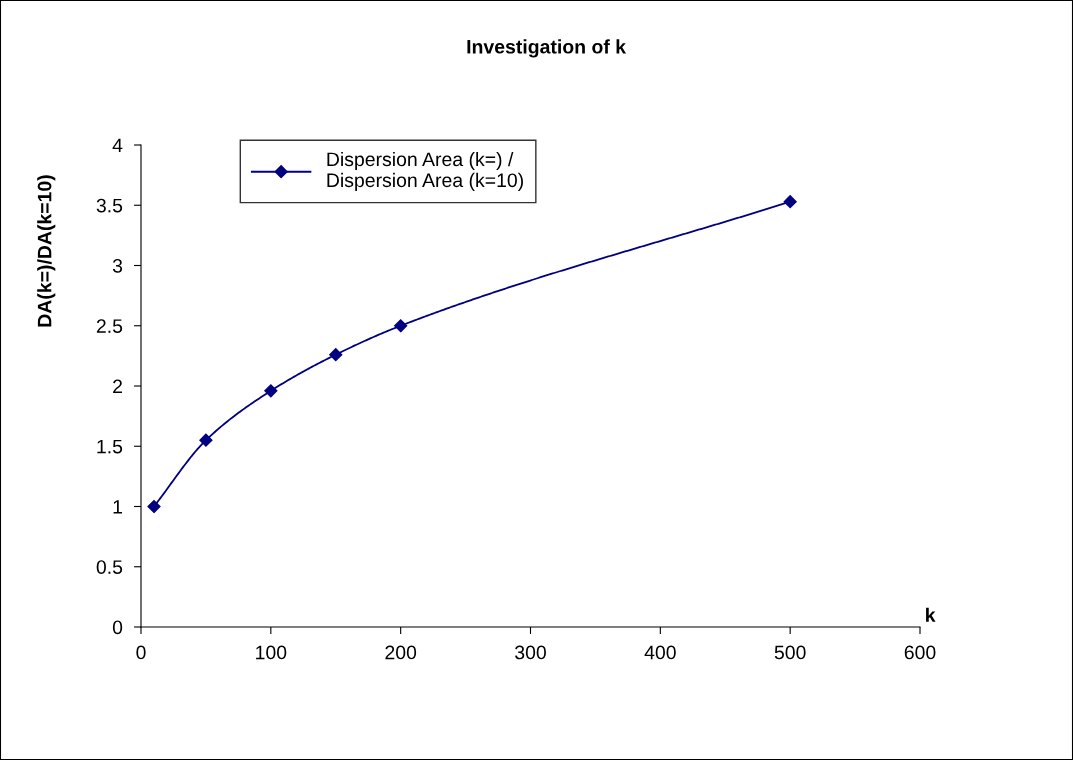 The image size is (1073, 760). Describe the element at coordinates (117, 145) in the screenshot. I see `y-tick-label: 4` at that location.